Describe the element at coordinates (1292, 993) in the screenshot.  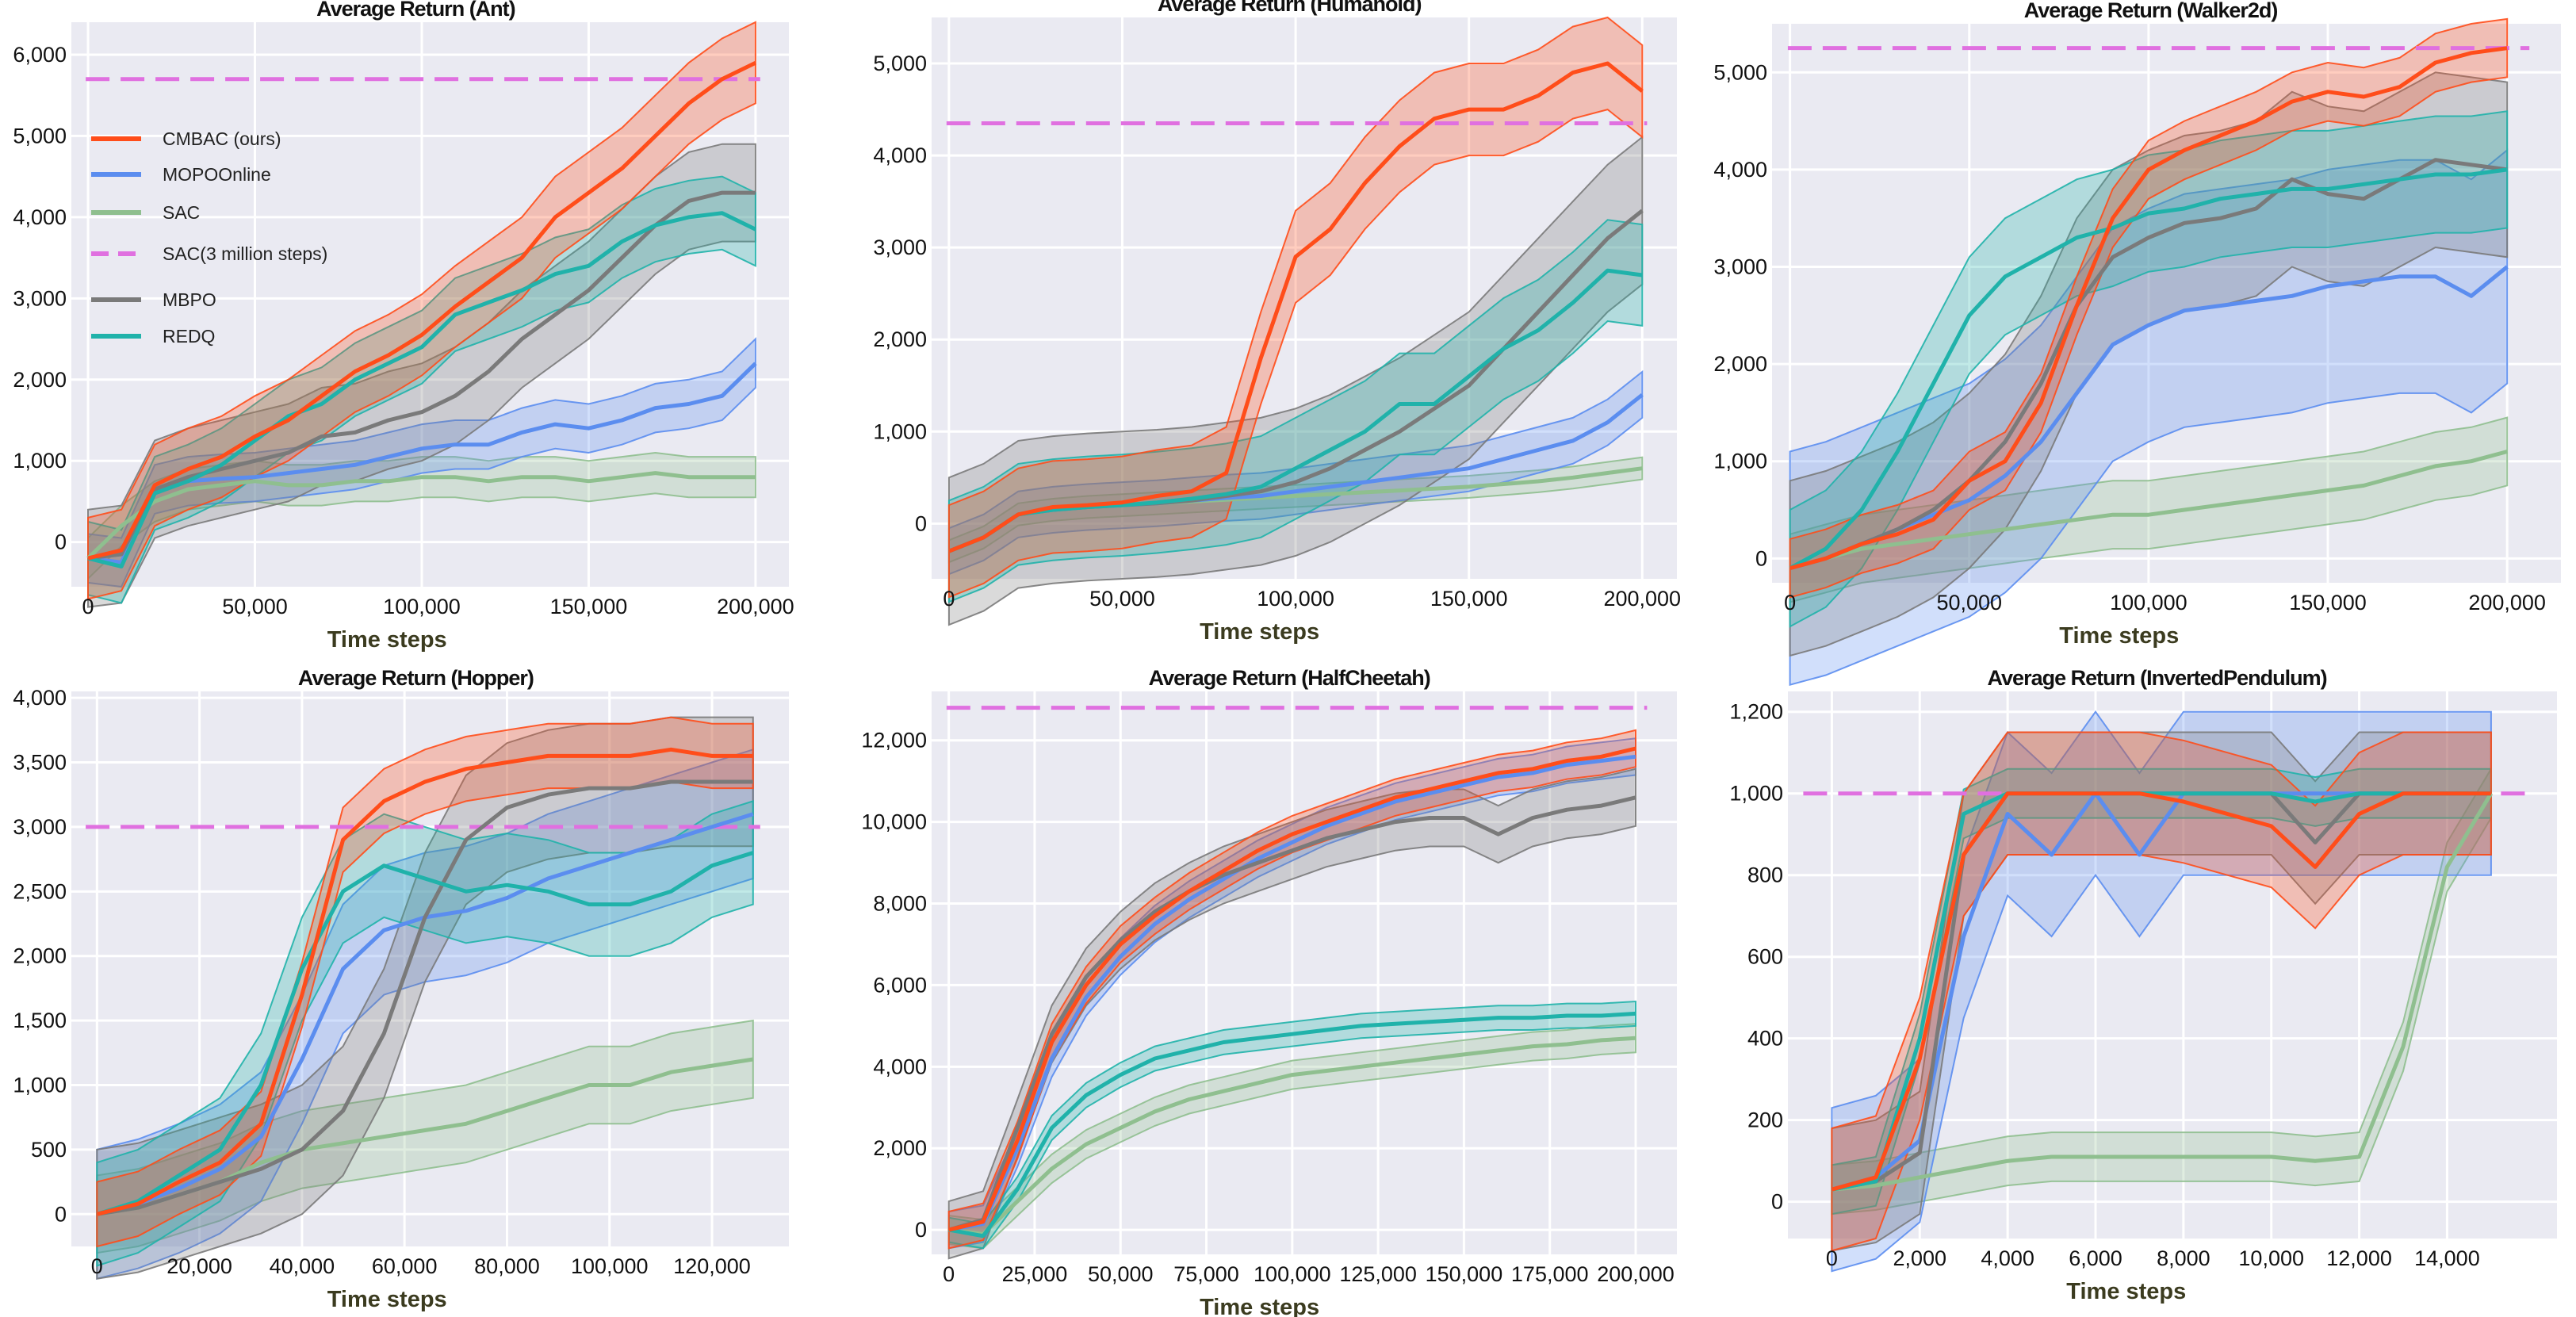
I see `series-line-mopoonline` at that location.